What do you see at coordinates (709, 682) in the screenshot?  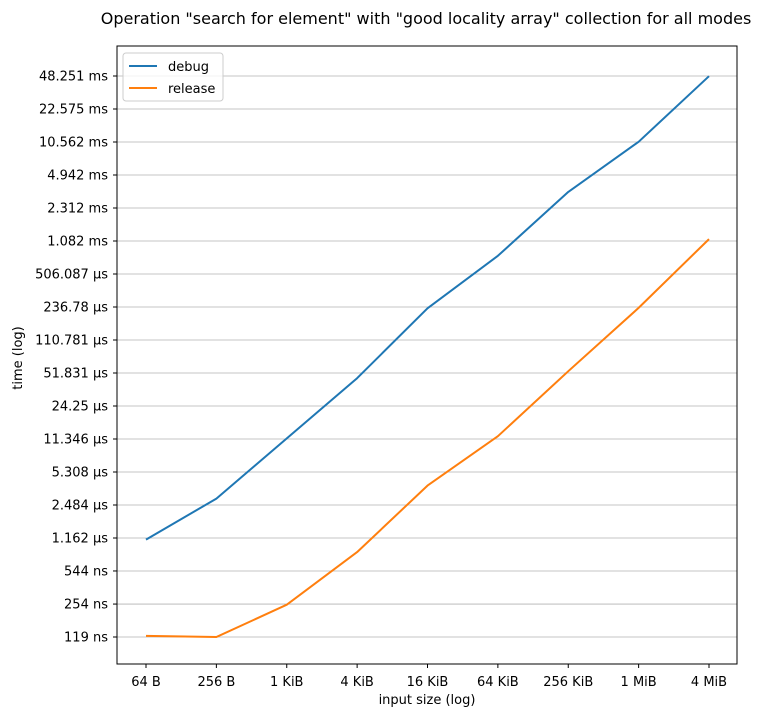 I see `x-tick-label: 4 MiB` at bounding box center [709, 682].